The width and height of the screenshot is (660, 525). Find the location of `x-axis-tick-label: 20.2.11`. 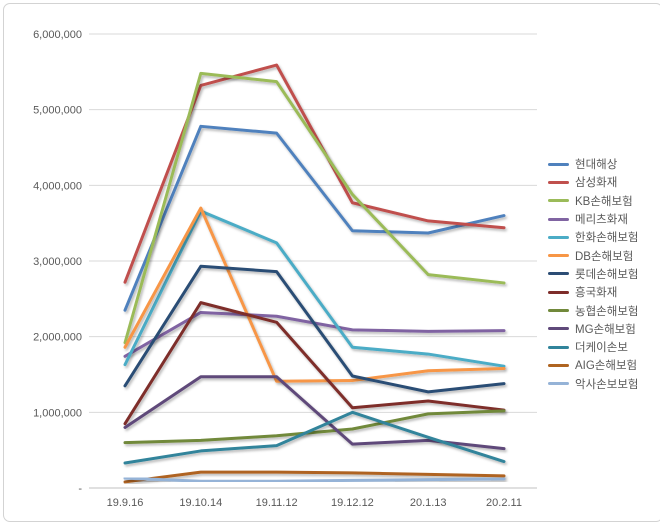

x-axis-tick-label: 20.2.11 is located at coordinates (504, 503).